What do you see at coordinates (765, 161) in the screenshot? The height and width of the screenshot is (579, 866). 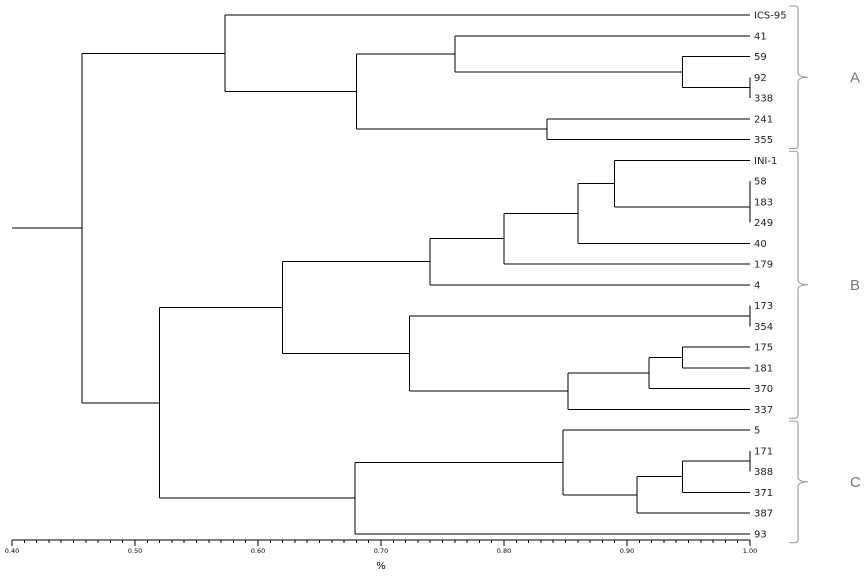 I see `leaf-label: INI-1` at bounding box center [765, 161].